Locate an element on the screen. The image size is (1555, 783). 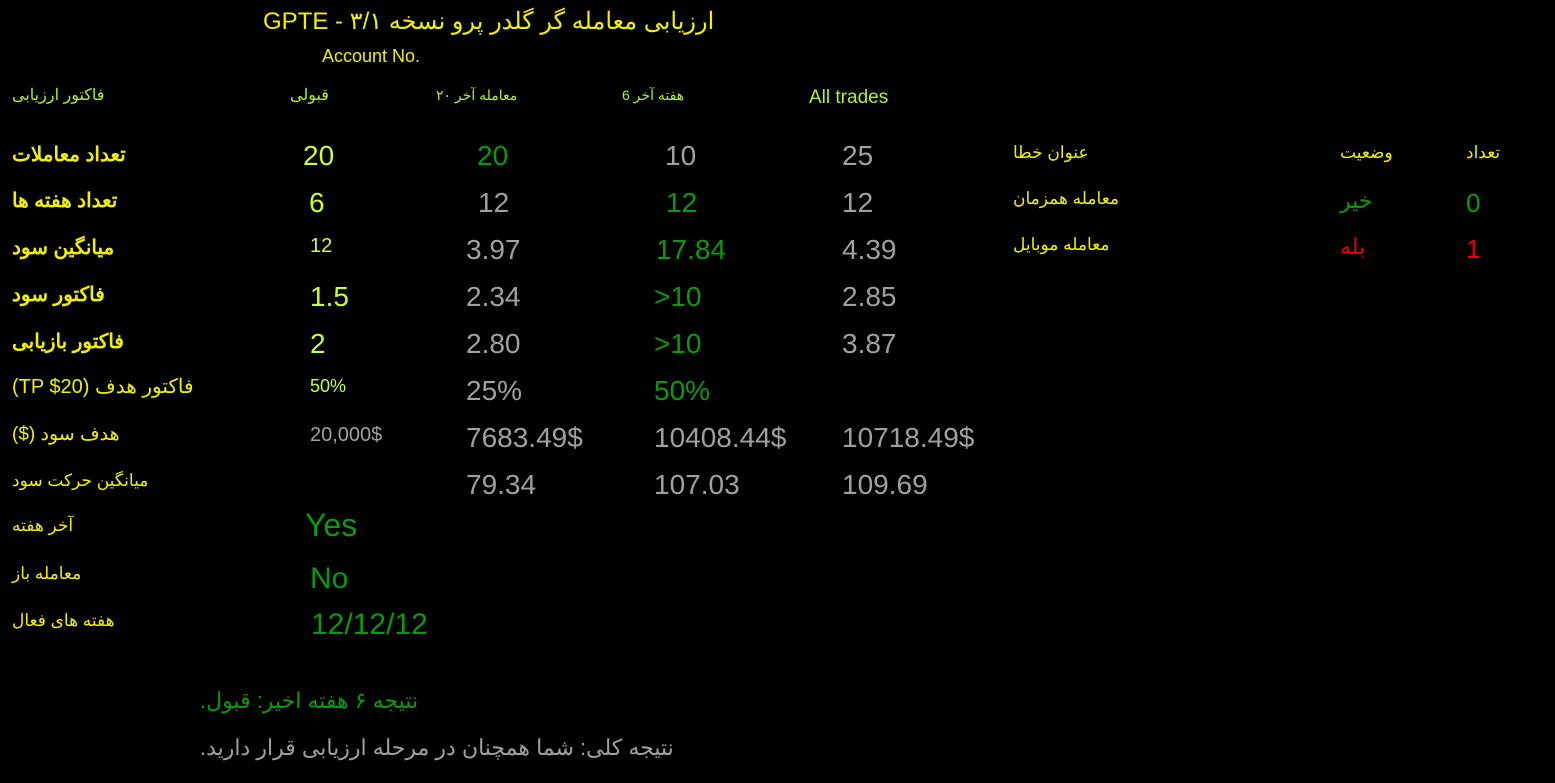
row-label: هدف سود ($) is located at coordinates (66, 434).